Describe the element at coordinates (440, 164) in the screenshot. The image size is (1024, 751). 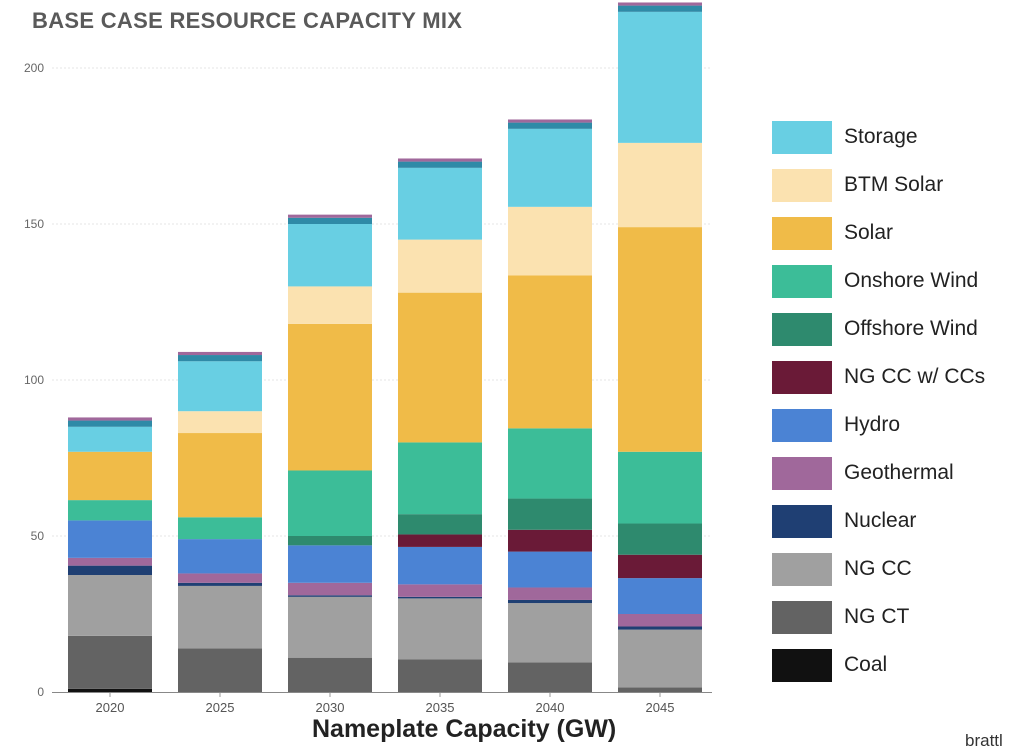
I see `bar-cap-0-2035` at that location.